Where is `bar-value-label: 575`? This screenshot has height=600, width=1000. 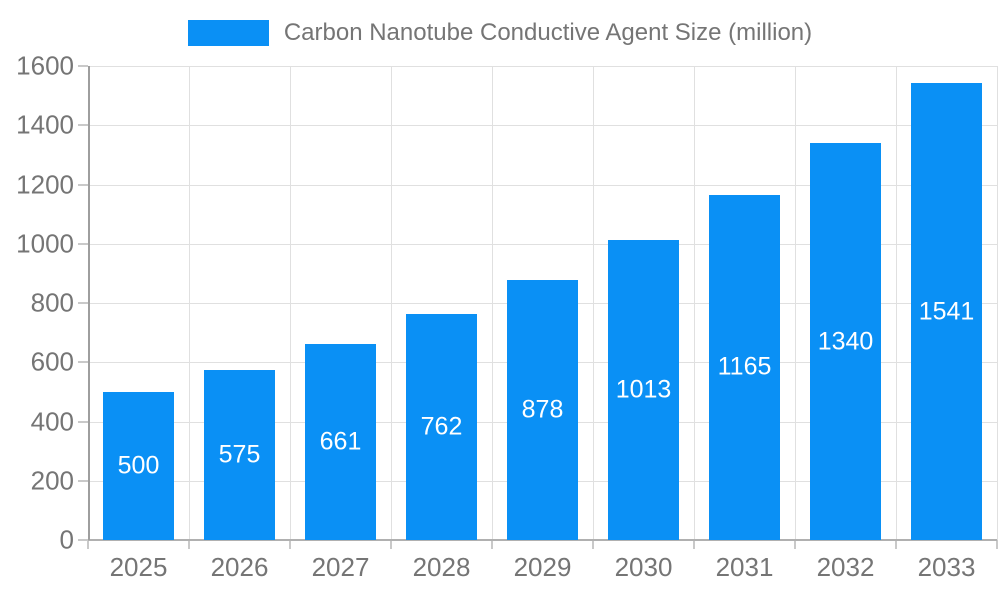
bar-value-label: 575 is located at coordinates (239, 454).